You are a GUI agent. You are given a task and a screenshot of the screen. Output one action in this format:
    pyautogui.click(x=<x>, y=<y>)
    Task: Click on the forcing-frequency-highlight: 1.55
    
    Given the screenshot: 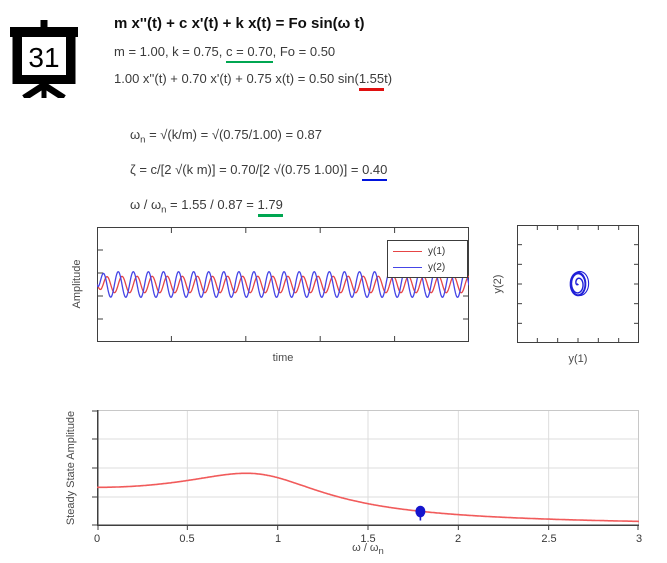 What is the action you would take?
    pyautogui.click(x=371, y=80)
    